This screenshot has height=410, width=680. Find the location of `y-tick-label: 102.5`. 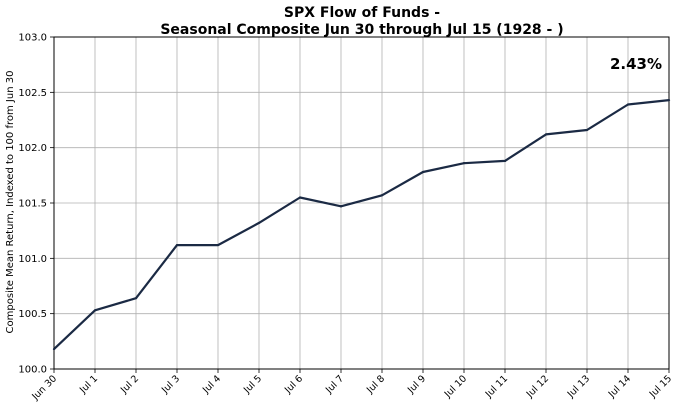

y-tick-label: 102.5 is located at coordinates (32, 93).